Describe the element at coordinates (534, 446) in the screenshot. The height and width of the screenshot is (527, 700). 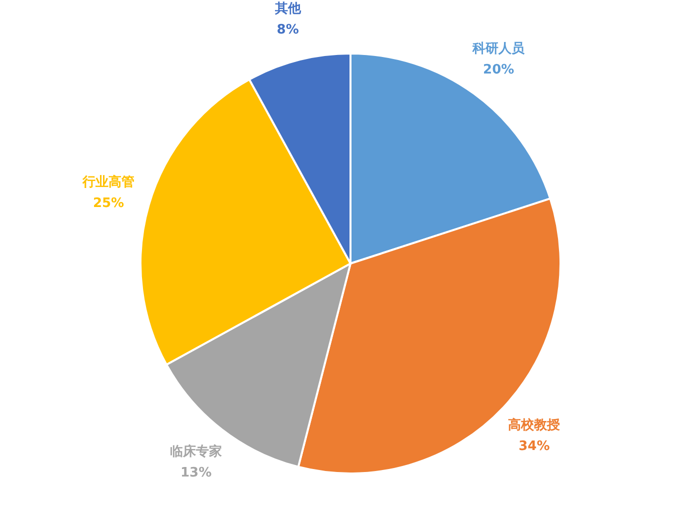
I see `data-label: 34%` at that location.